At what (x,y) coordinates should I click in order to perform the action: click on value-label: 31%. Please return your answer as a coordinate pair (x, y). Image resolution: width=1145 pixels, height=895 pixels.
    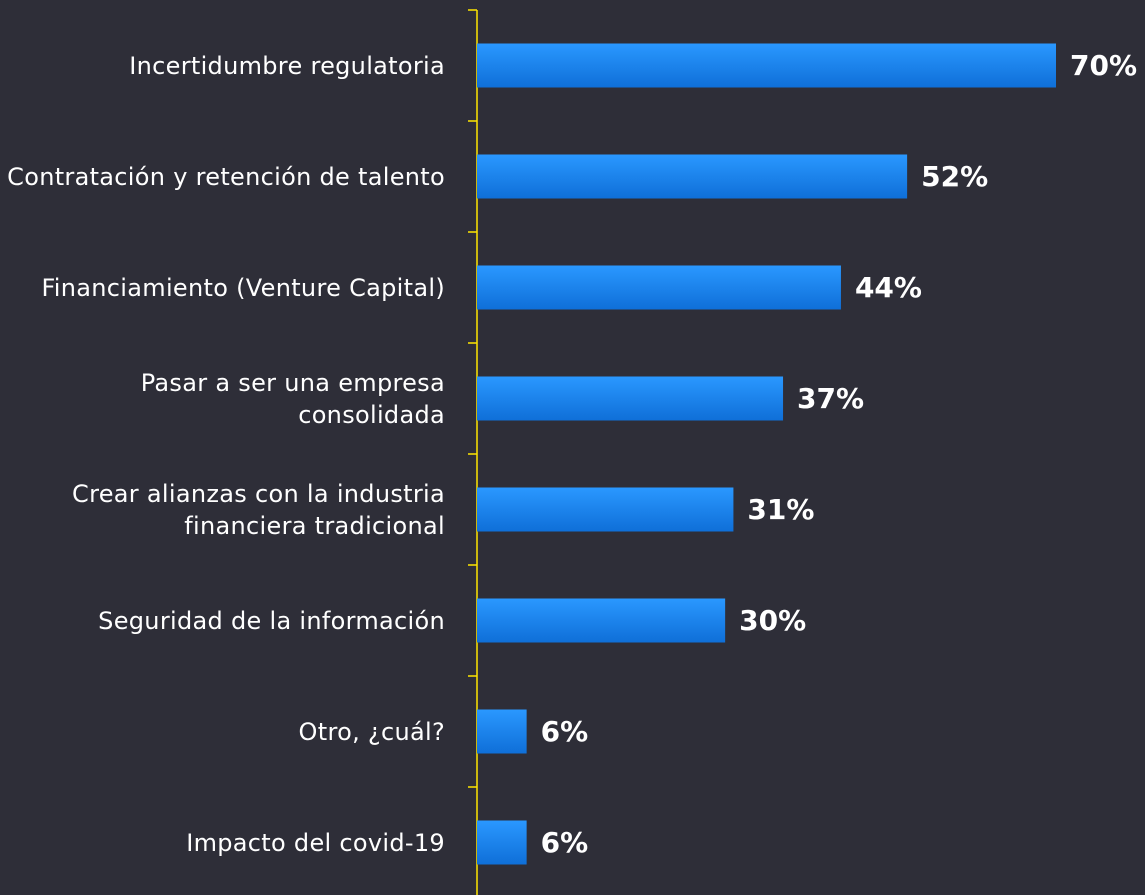
    Looking at the image, I should click on (781, 509).